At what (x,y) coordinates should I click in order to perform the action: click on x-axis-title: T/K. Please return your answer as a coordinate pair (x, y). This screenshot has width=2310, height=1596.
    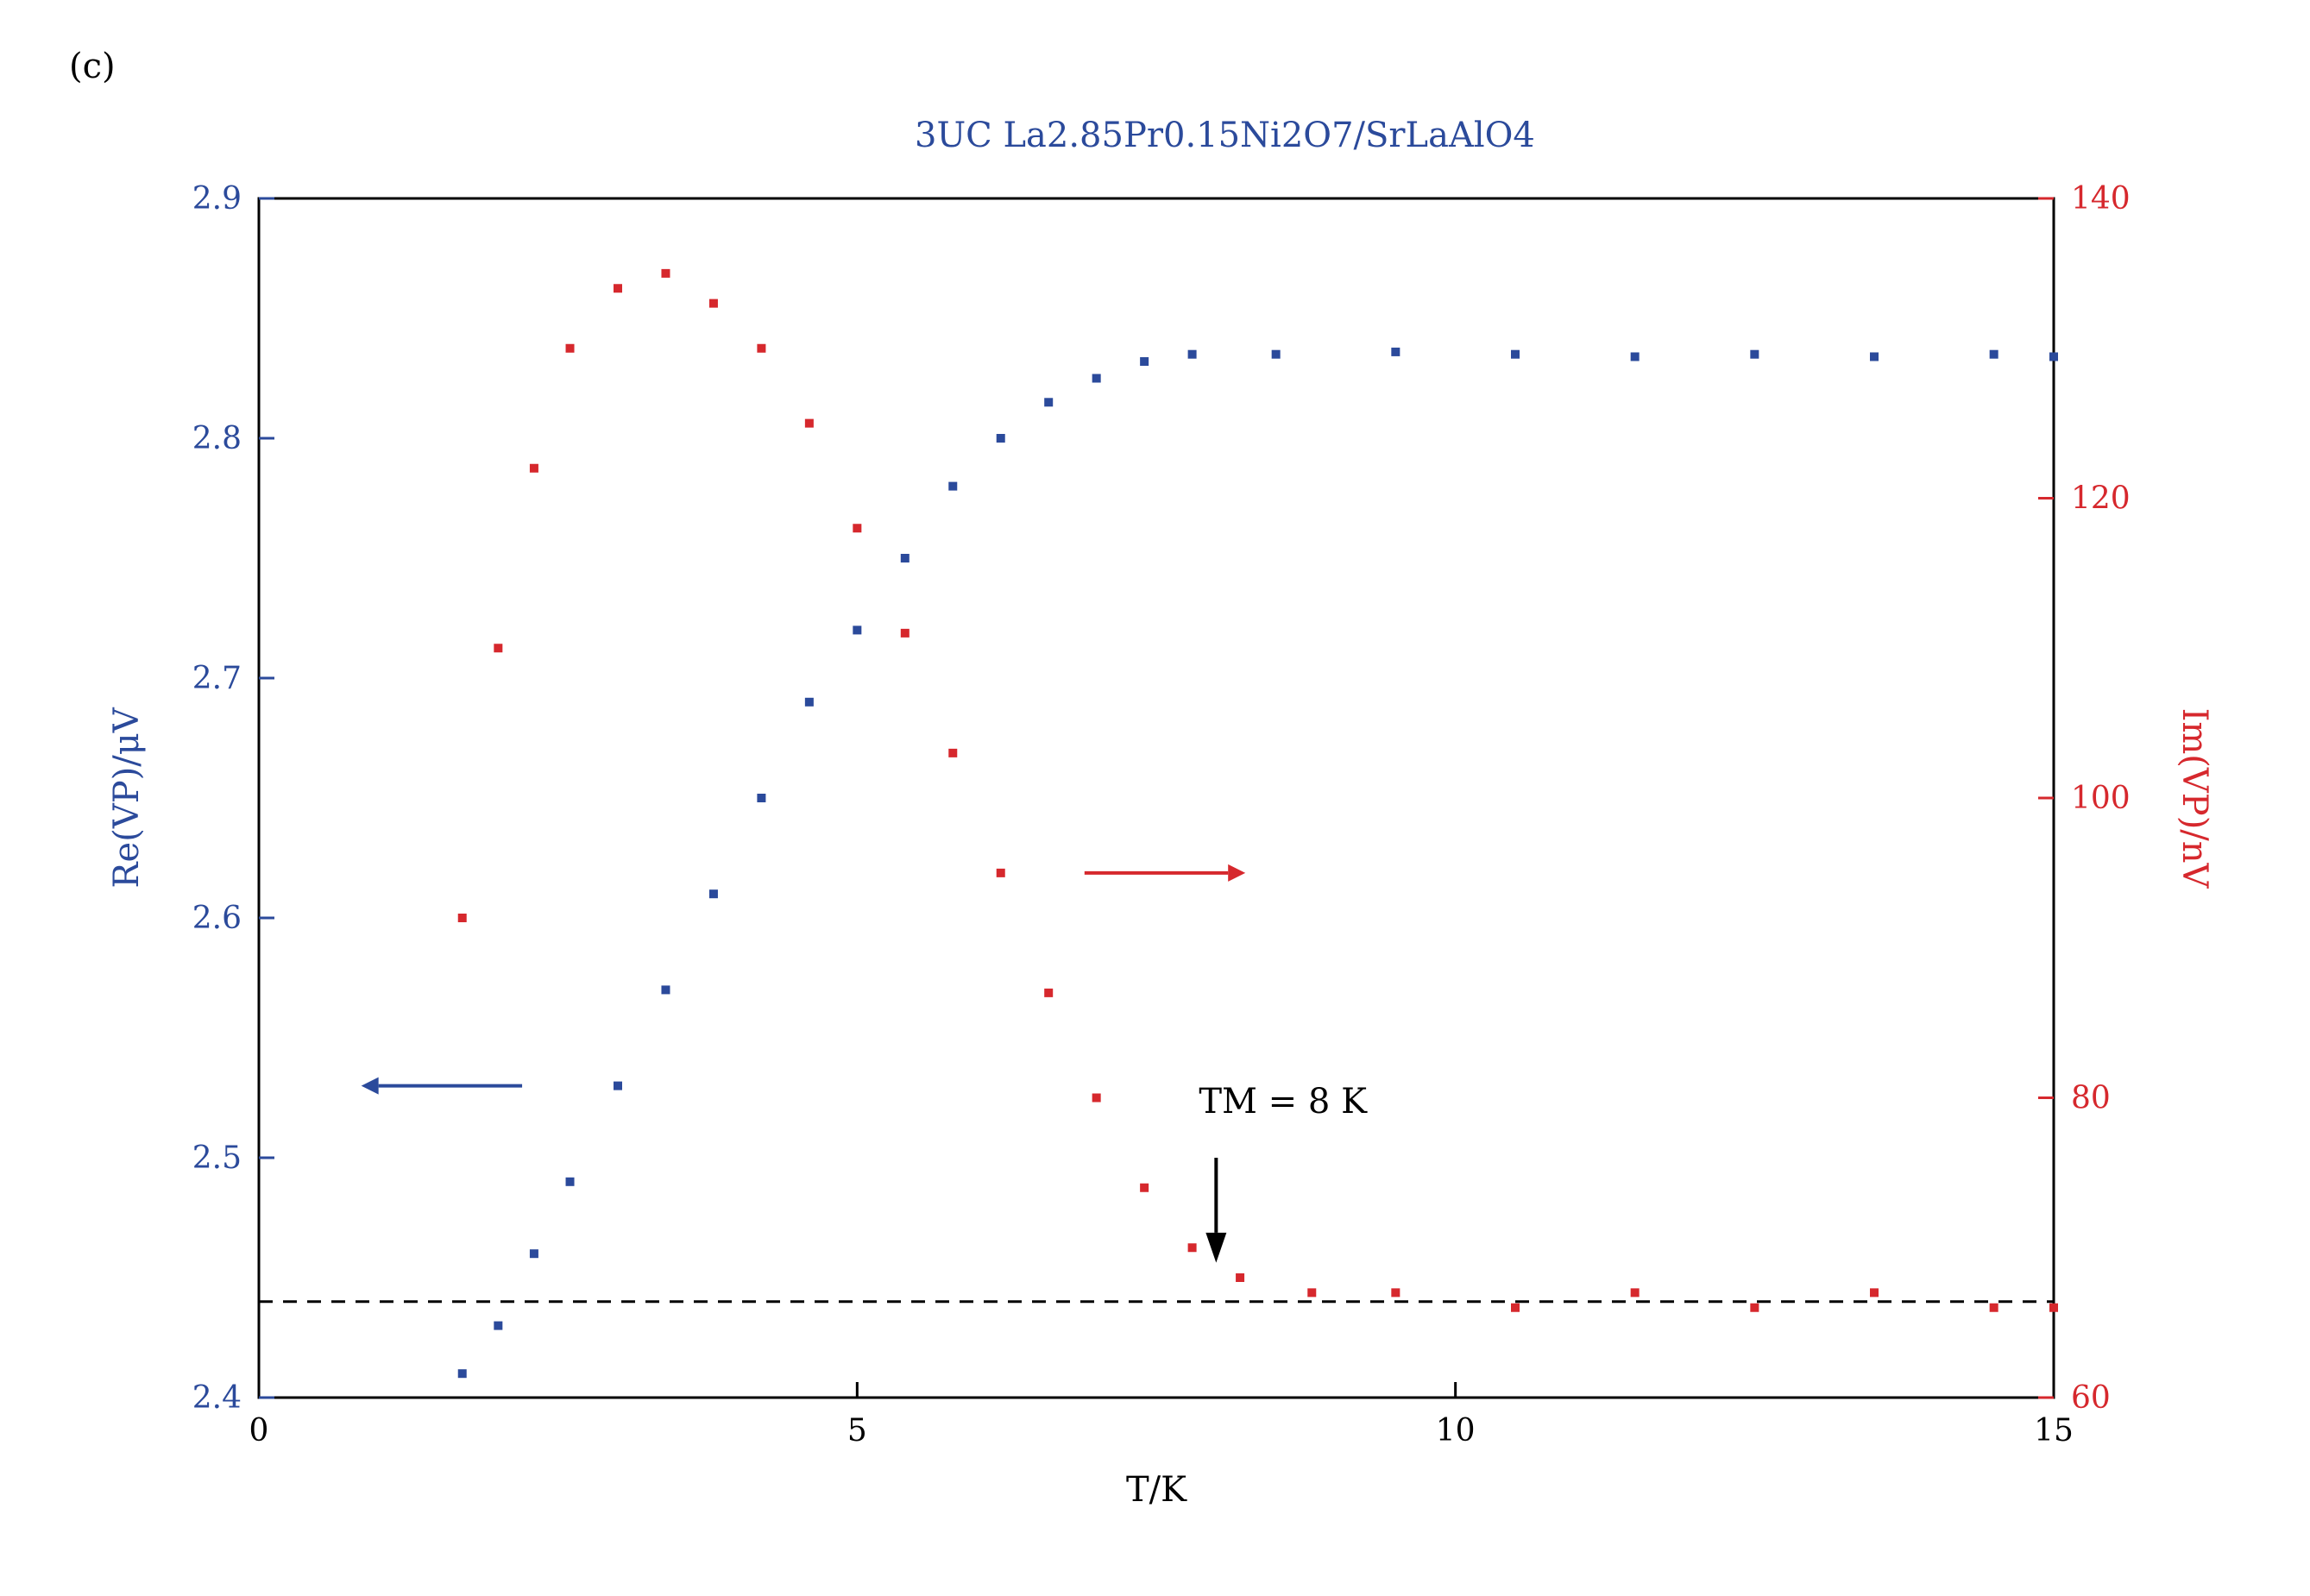
    Looking at the image, I should click on (1156, 1490).